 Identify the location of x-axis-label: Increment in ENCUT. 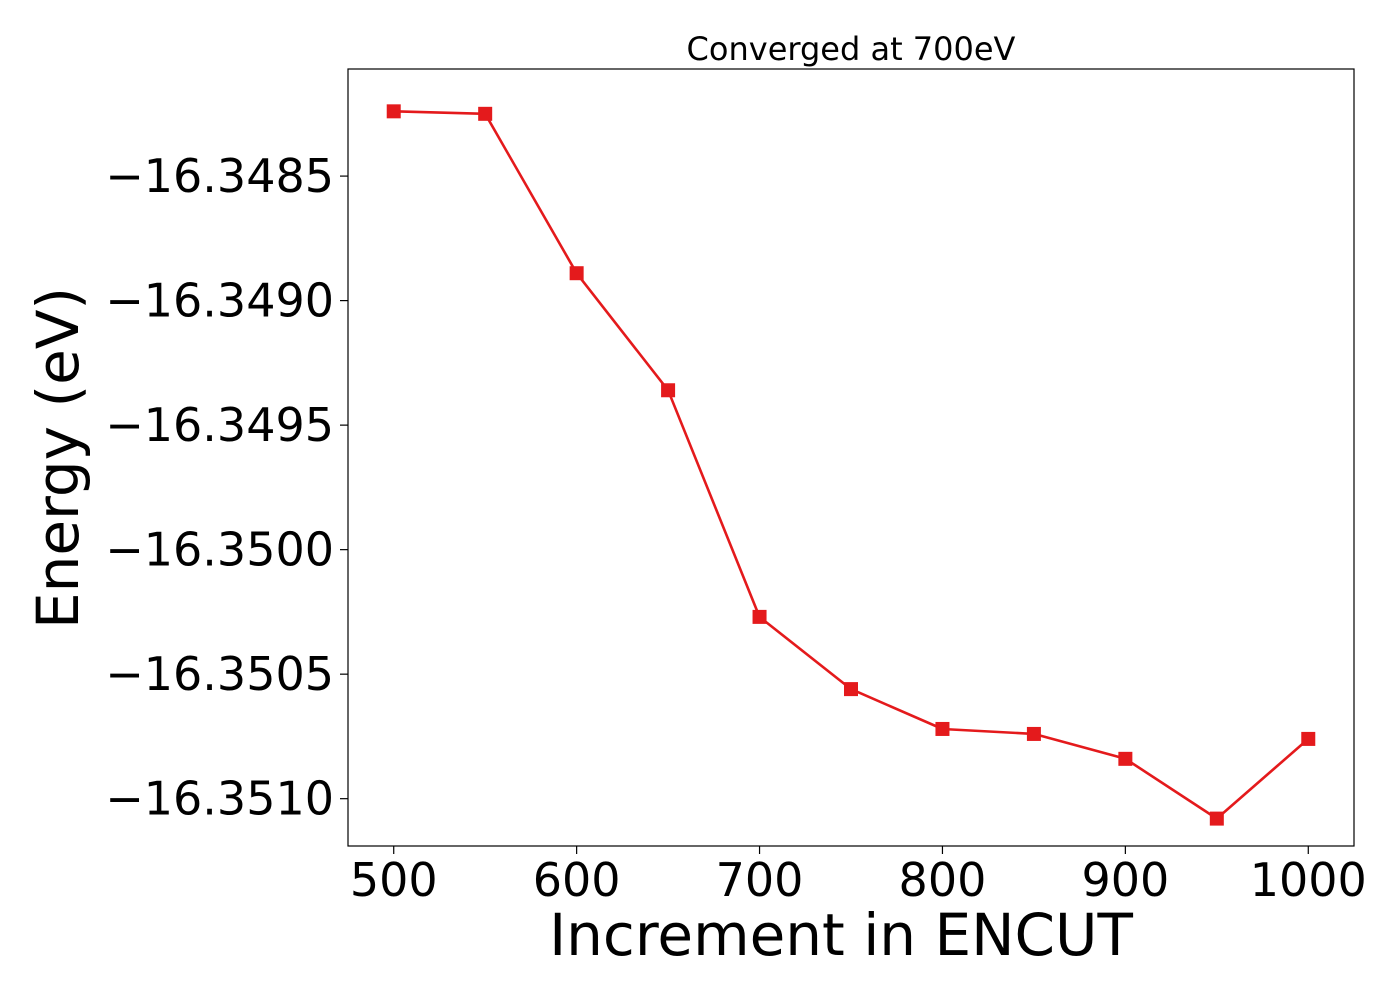
(841, 935).